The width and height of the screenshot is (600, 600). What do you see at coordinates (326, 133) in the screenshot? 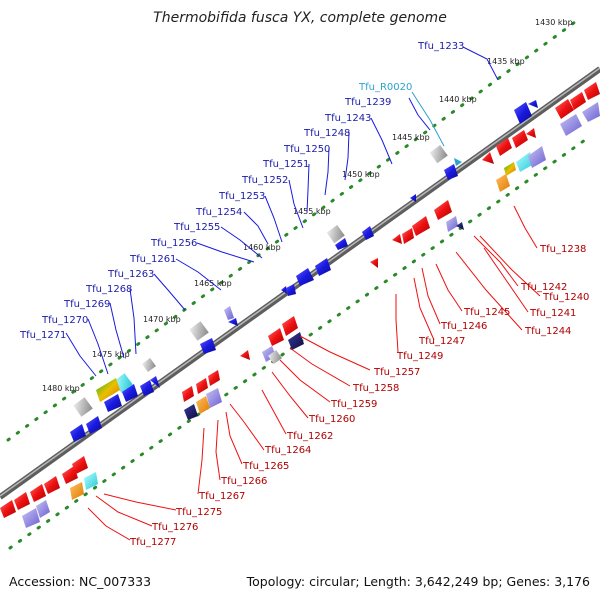
I see `gene-label: Tfu_1248` at bounding box center [326, 133].